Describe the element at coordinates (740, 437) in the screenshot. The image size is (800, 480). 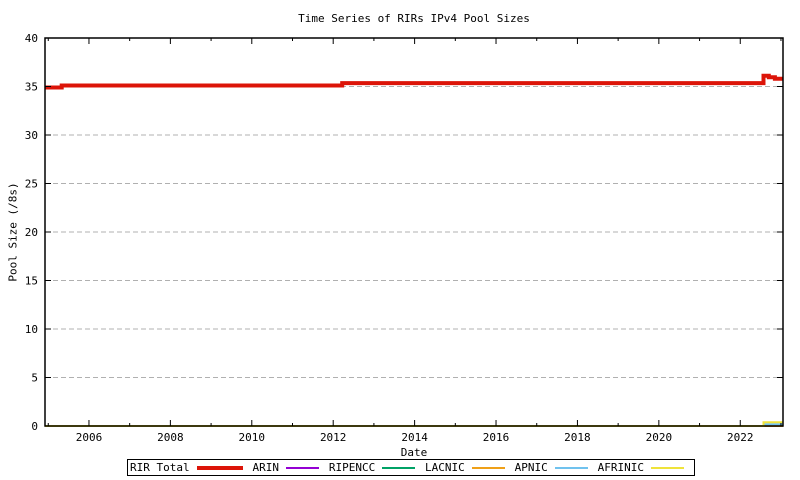
I see `x-tick-label: 2022` at that location.